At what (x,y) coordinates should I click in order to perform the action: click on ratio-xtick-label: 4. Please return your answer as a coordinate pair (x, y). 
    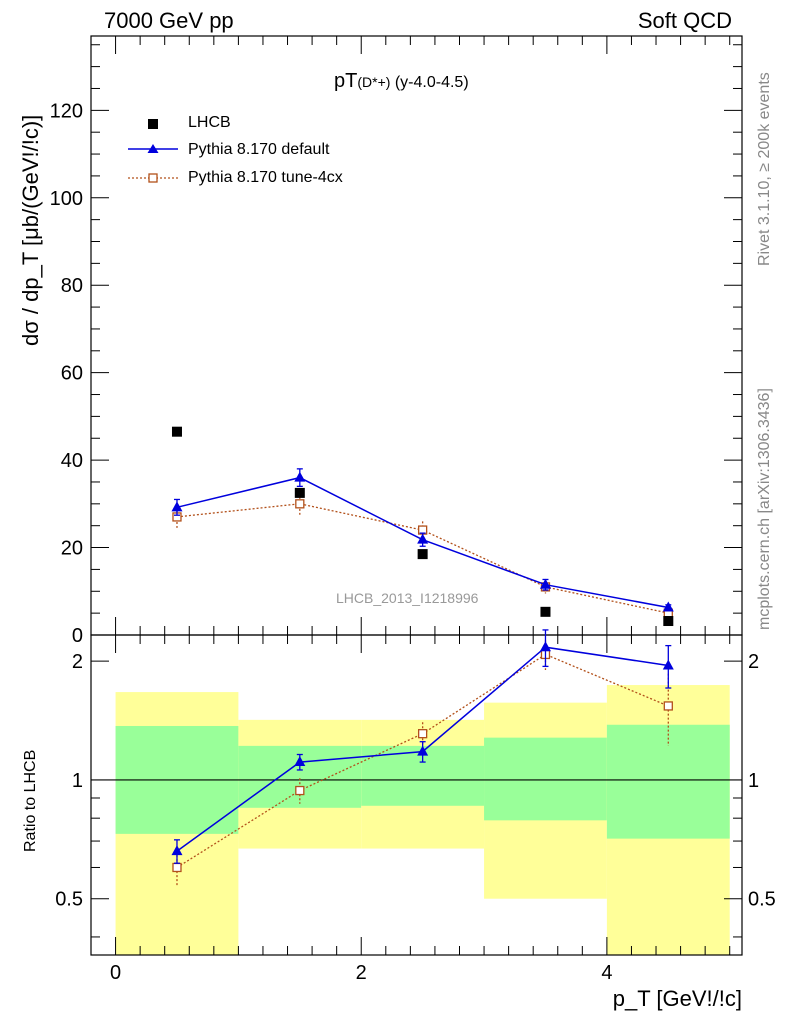
    Looking at the image, I should click on (606, 973).